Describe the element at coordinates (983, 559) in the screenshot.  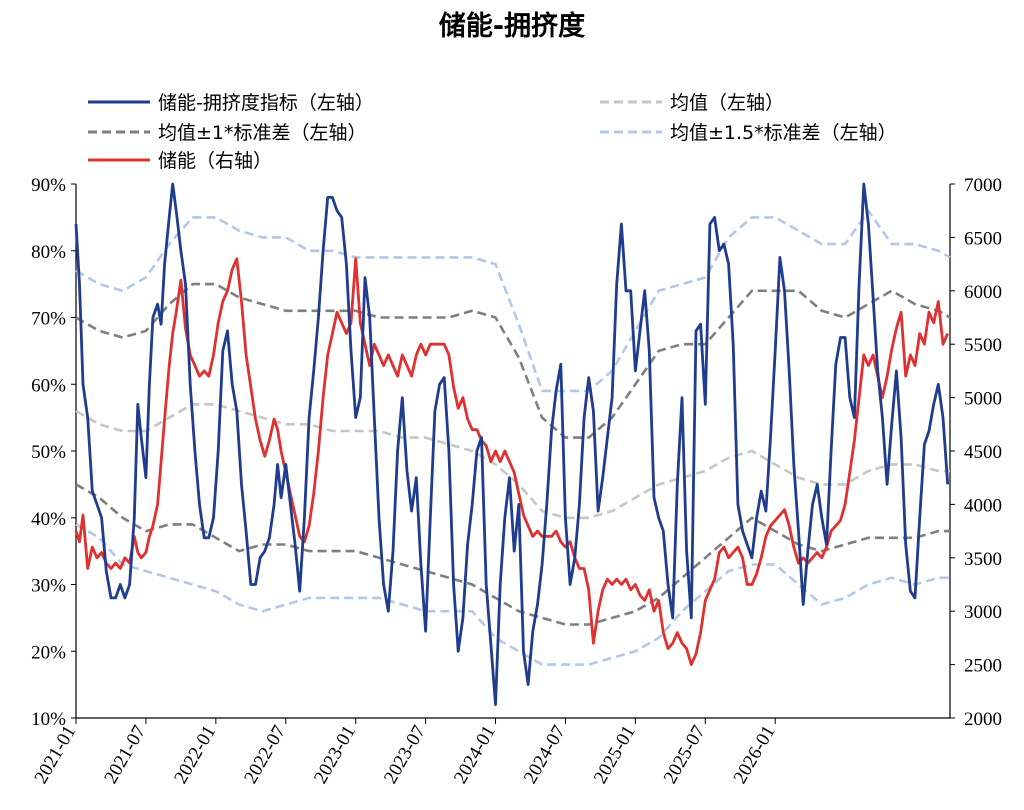
I see `right-tick-label: 3500` at that location.